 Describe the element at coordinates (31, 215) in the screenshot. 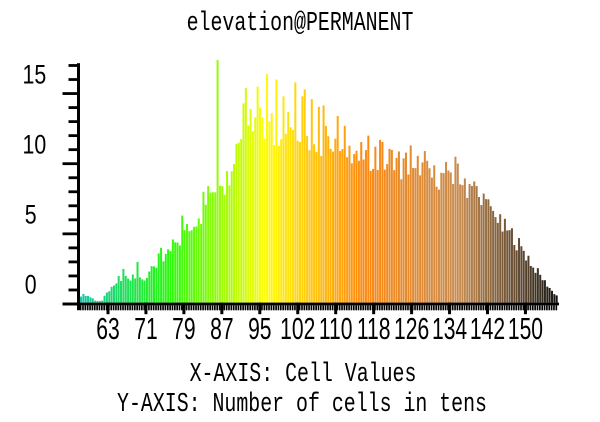

I see `svg-text: 5` at that location.